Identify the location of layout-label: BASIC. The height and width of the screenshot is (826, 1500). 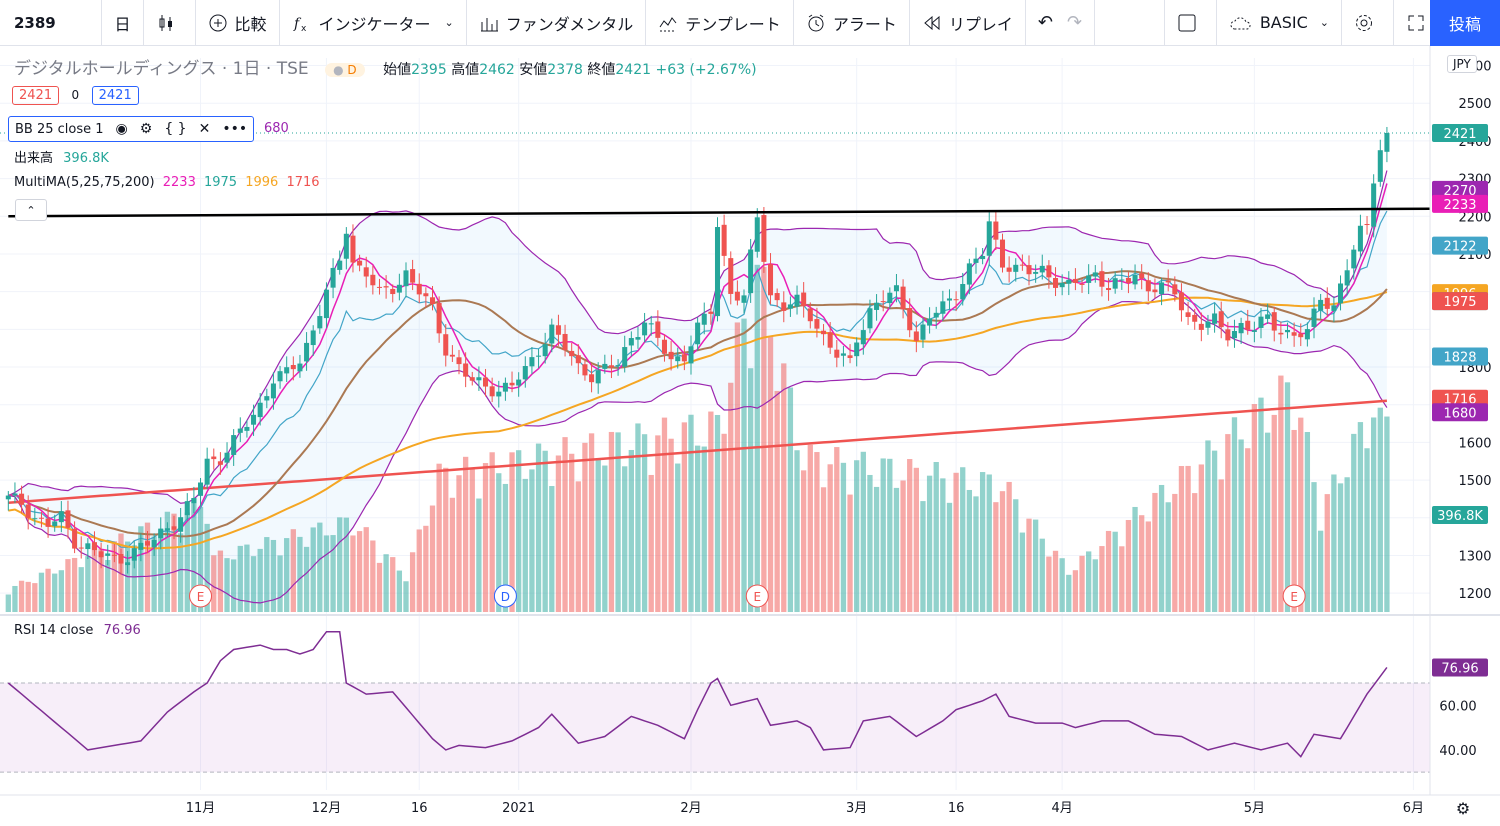
(1283, 22).